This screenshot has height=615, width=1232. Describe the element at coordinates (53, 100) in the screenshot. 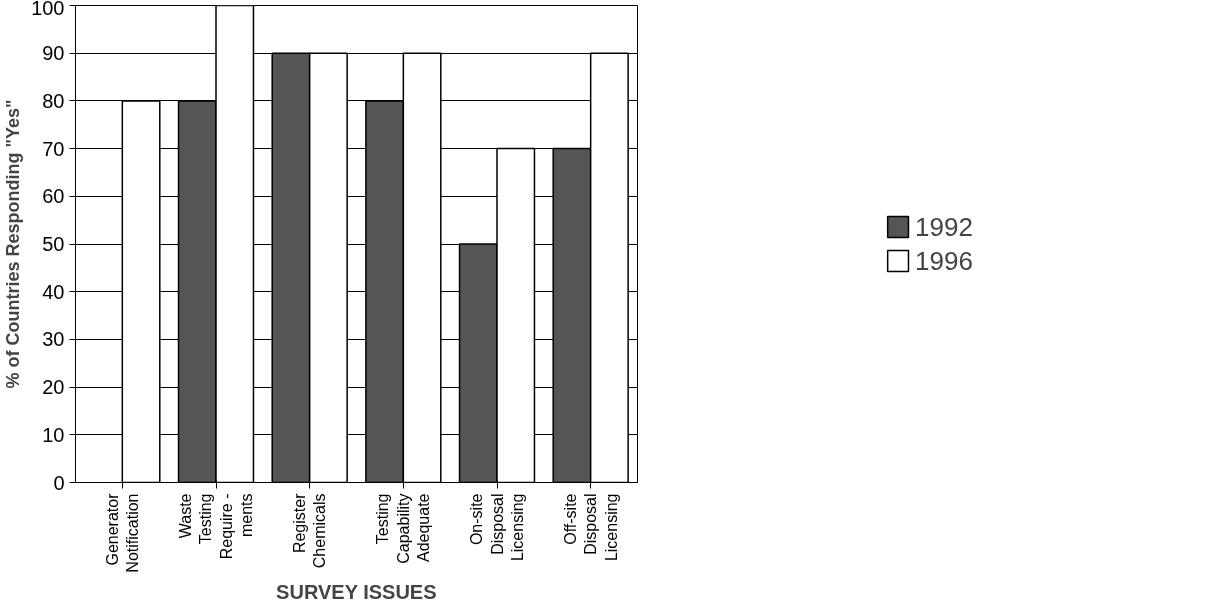

I see `y-tick-label: 80` at that location.